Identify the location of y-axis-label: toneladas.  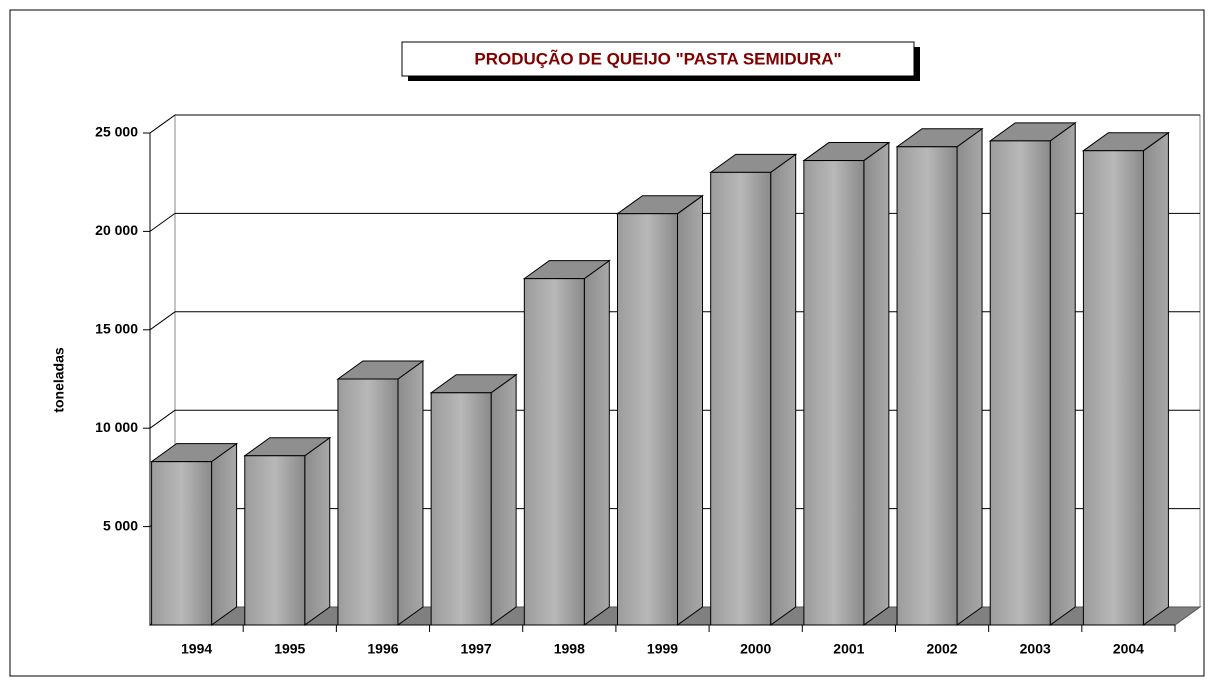
(59, 380).